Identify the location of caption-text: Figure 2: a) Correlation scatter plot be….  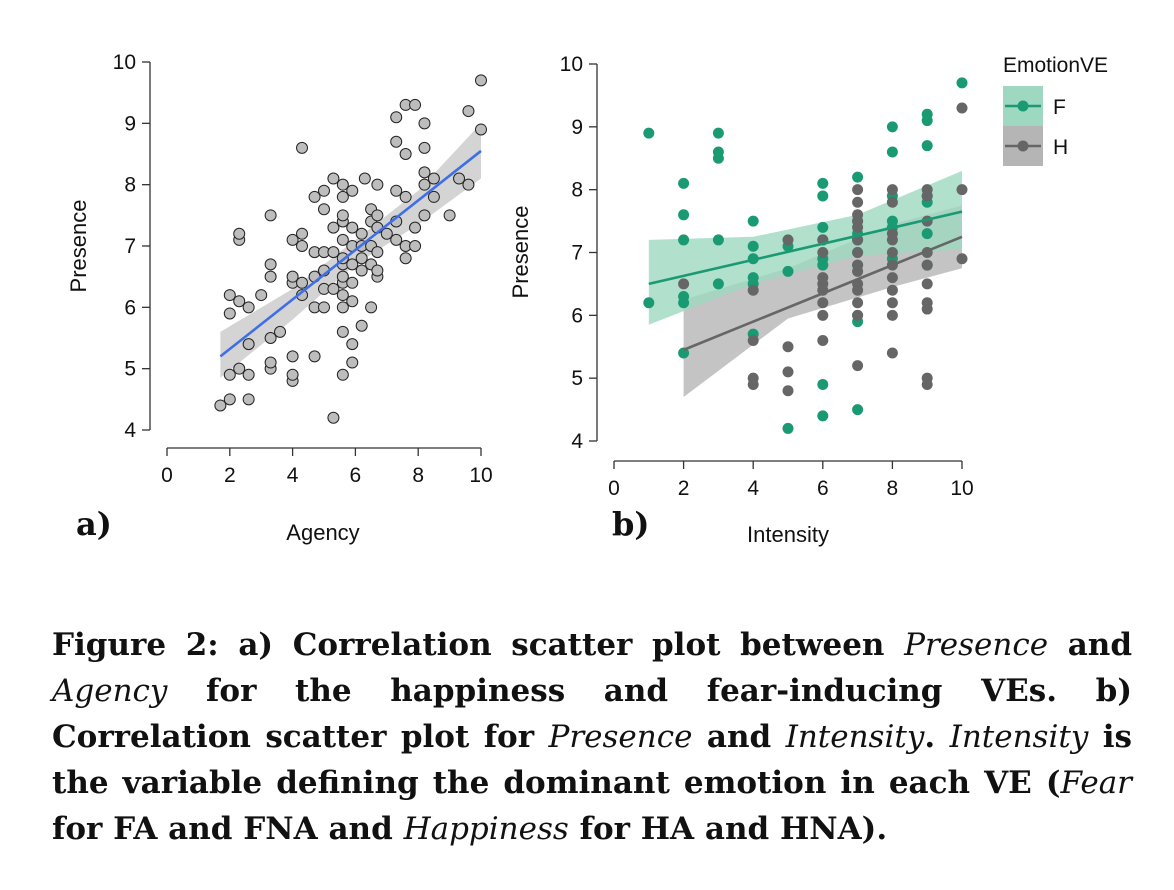
(478, 645).